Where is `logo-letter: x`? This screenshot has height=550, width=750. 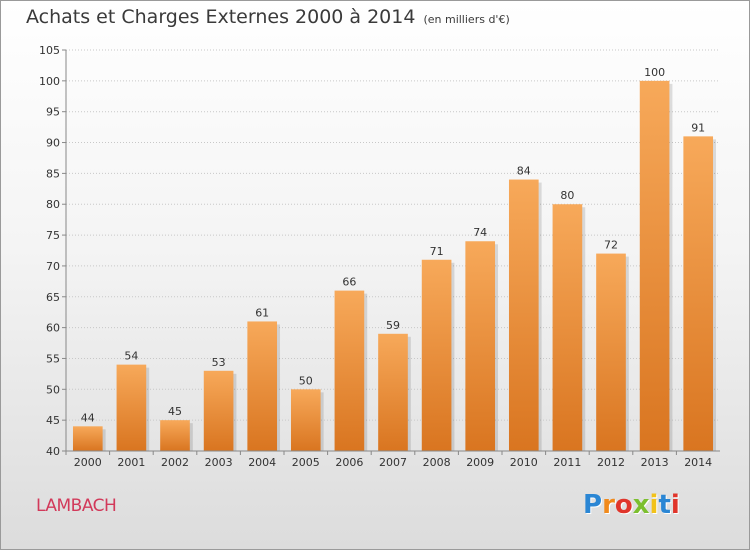
logo-letter: x is located at coordinates (641, 505).